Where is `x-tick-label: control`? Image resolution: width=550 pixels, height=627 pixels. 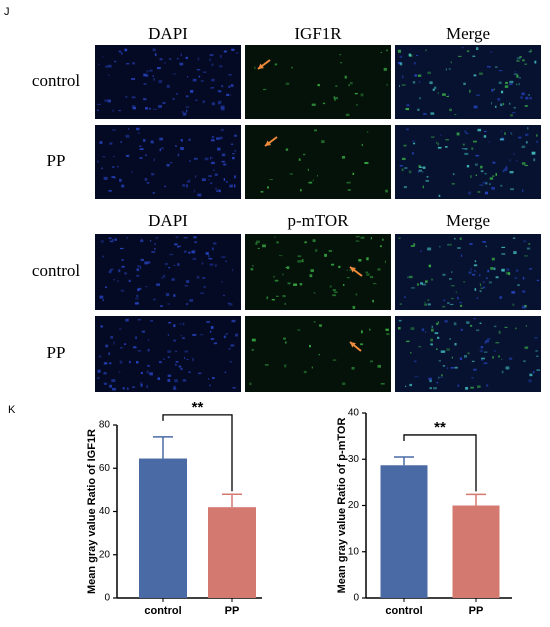 x-tick-label: control is located at coordinates (403, 611).